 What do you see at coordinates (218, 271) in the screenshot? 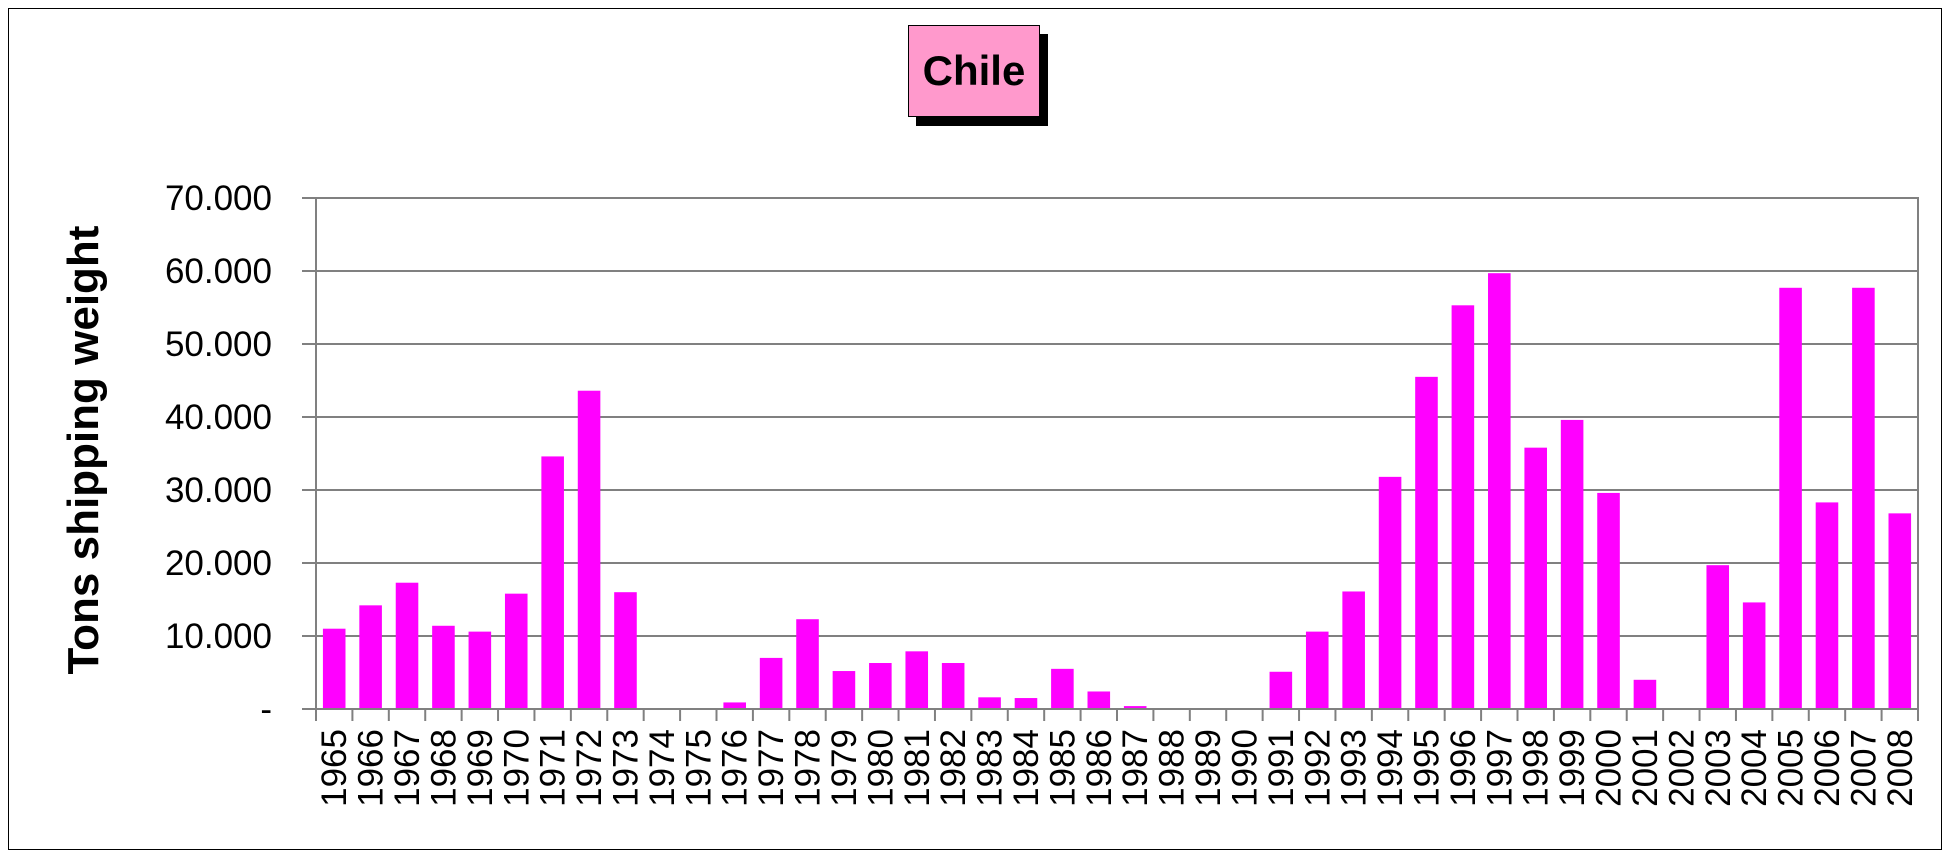
I see `y-tick-label: 60.000` at bounding box center [218, 271].